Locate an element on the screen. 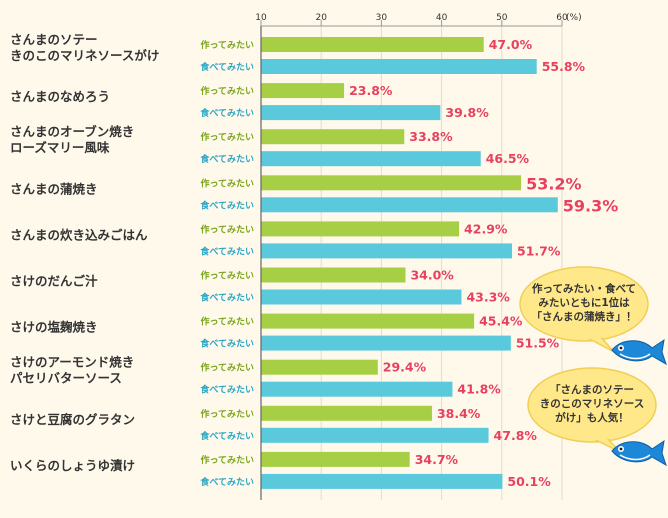  data-label: 38.4% is located at coordinates (459, 413).